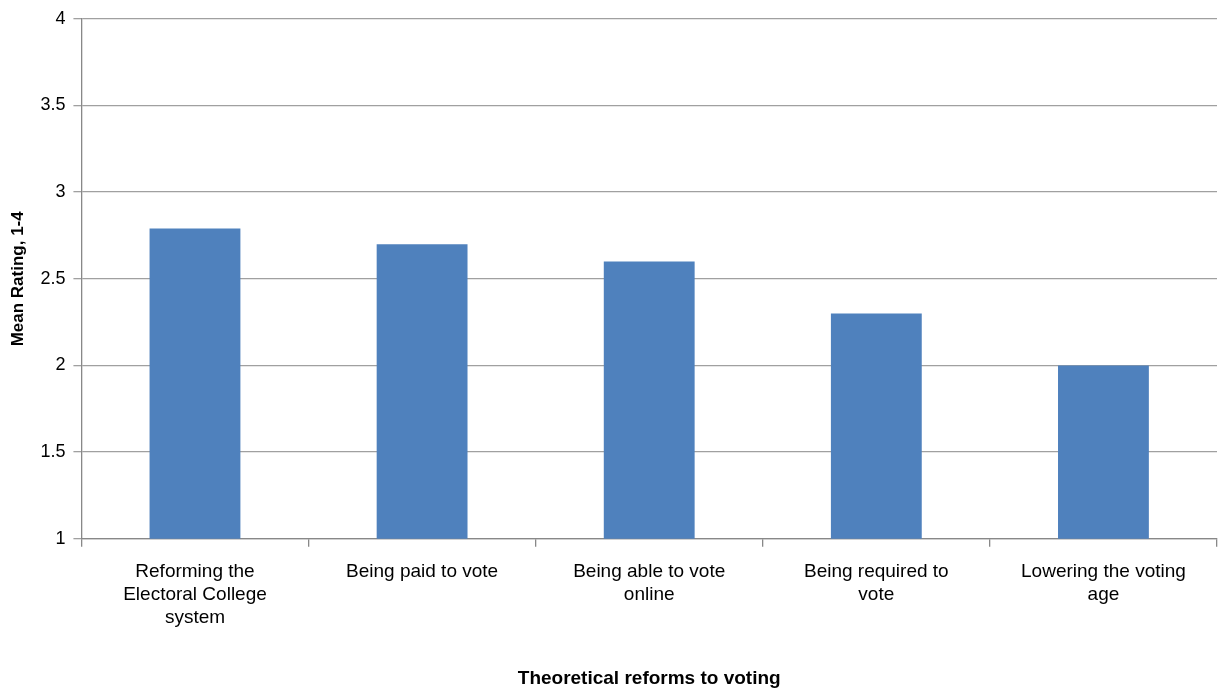 This screenshot has width=1225, height=694. I want to click on y-tick-label: 1.5, so click(53, 451).